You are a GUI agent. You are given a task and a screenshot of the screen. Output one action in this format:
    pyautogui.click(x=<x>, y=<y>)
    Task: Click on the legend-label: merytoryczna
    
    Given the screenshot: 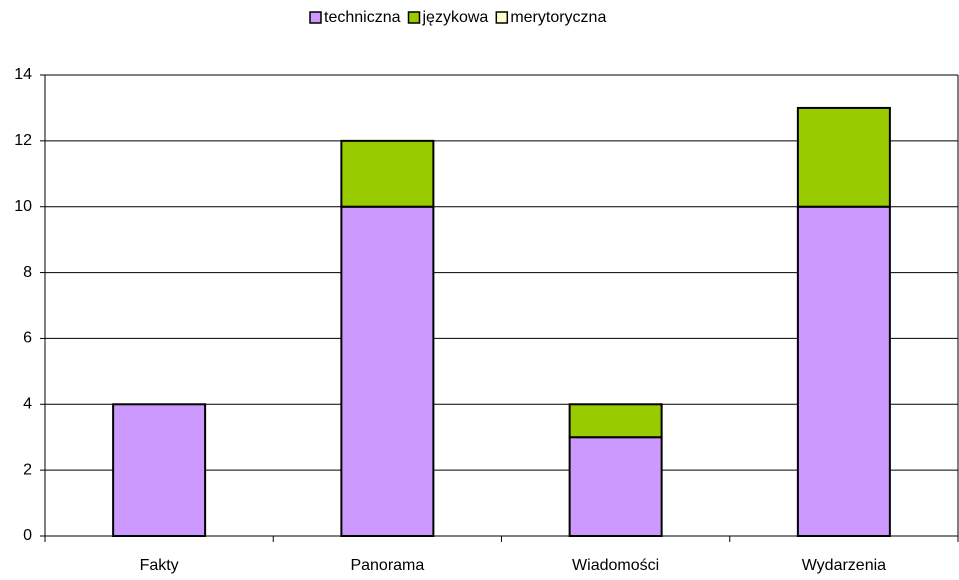 What is the action you would take?
    pyautogui.click(x=558, y=17)
    